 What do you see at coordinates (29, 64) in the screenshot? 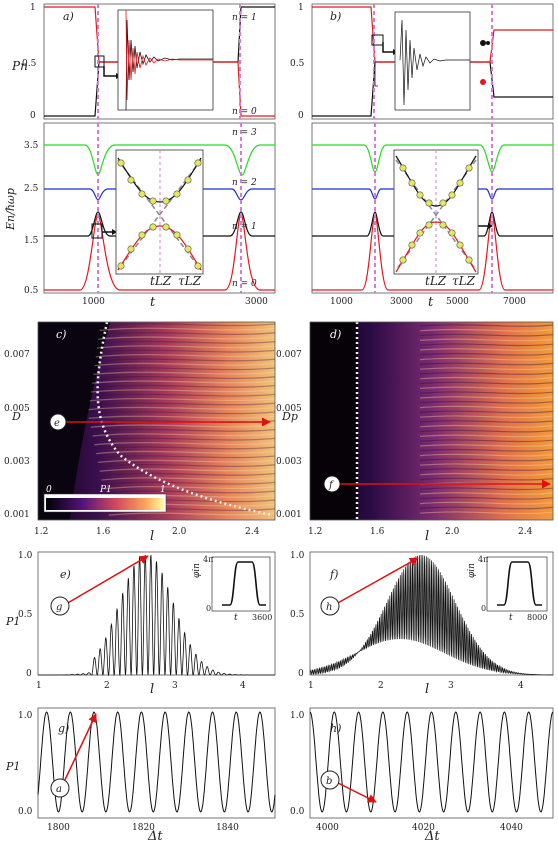
I see `panel-a-ytick-1: 0.5` at bounding box center [29, 64].